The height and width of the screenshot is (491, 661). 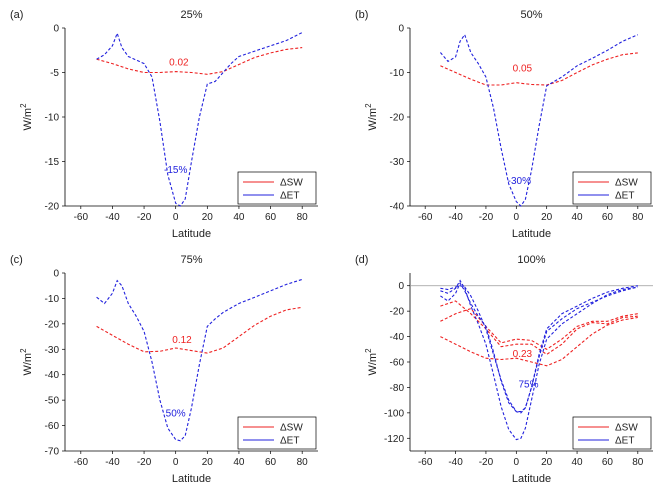 I want to click on y-tick-label: -80, so click(x=397, y=388).